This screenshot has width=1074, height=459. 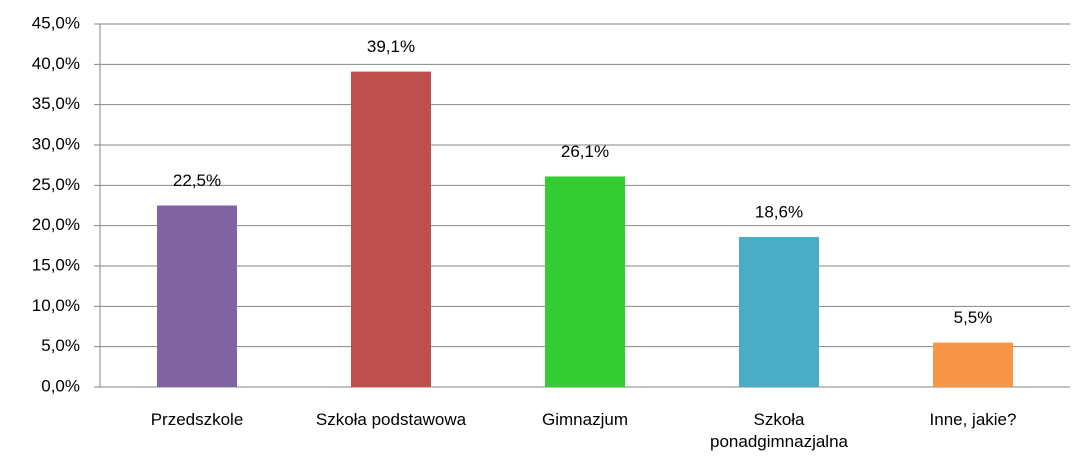 What do you see at coordinates (973, 419) in the screenshot?
I see `x-tick-label: Inne, jakie?` at bounding box center [973, 419].